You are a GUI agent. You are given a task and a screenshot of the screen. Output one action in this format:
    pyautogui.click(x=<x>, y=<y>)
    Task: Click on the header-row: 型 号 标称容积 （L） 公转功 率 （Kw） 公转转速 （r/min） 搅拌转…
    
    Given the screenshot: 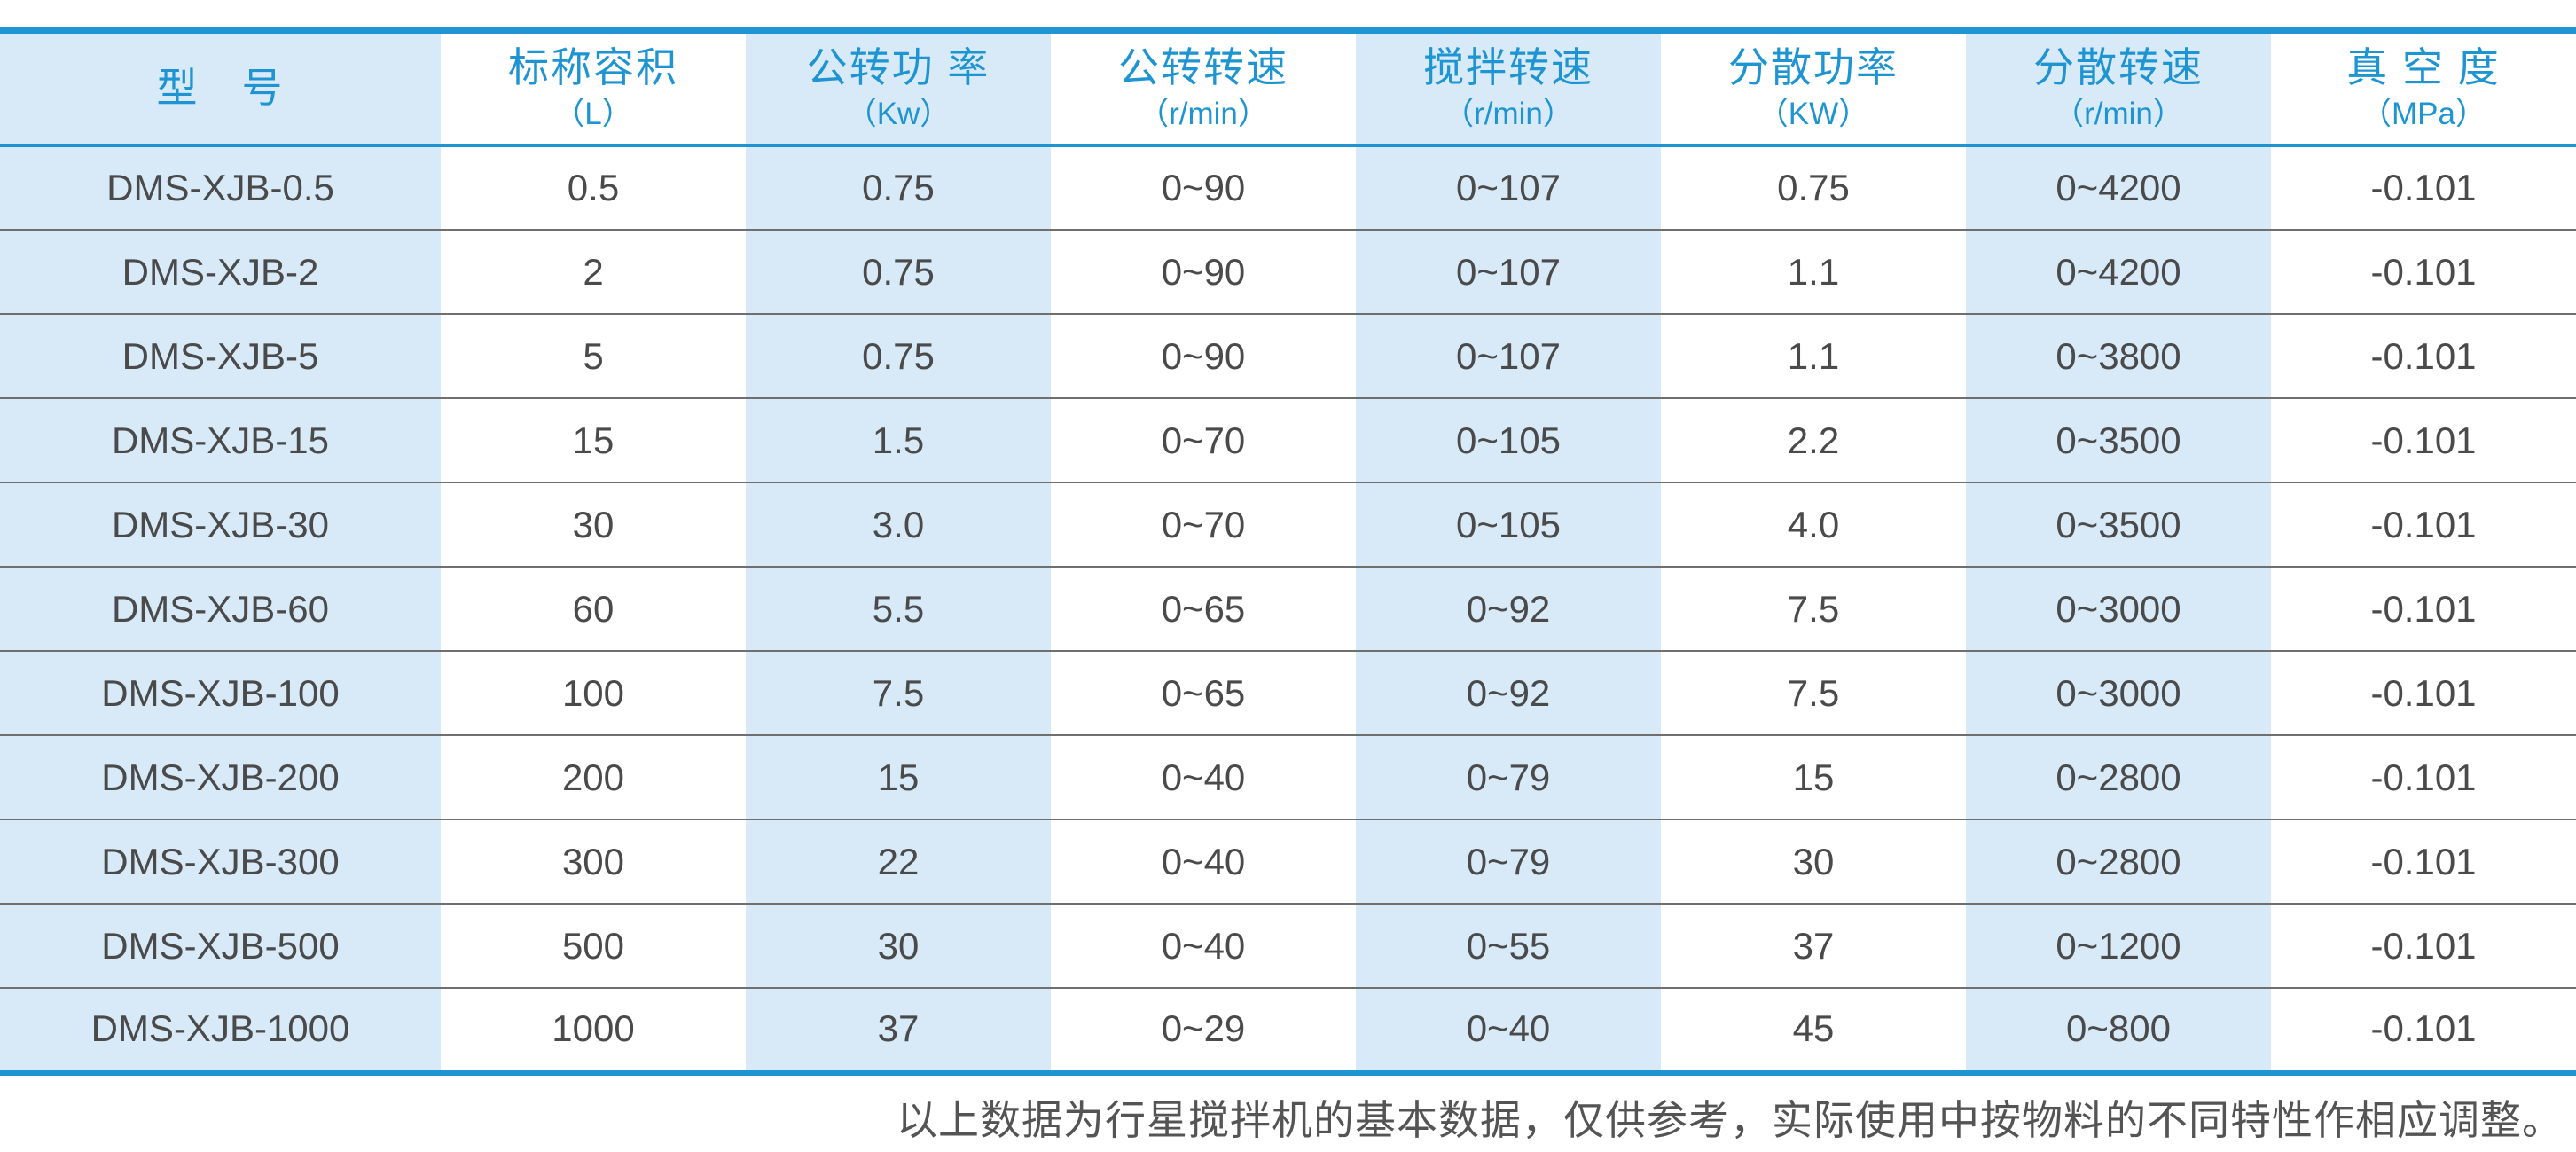 What is the action you would take?
    pyautogui.click(x=1288, y=88)
    